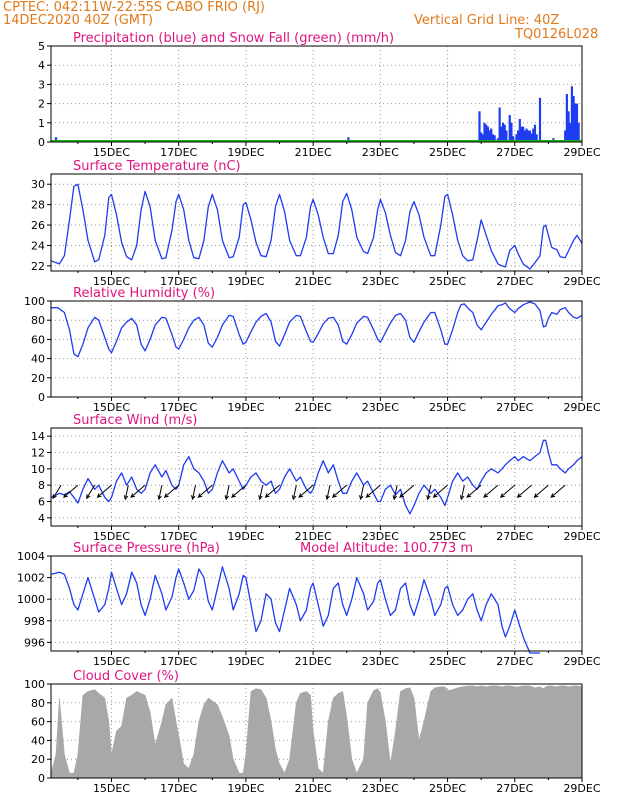 This screenshot has width=618, height=800. What do you see at coordinates (135, 420) in the screenshot?
I see `panel-title: Surface Wind (m/s)` at bounding box center [135, 420].